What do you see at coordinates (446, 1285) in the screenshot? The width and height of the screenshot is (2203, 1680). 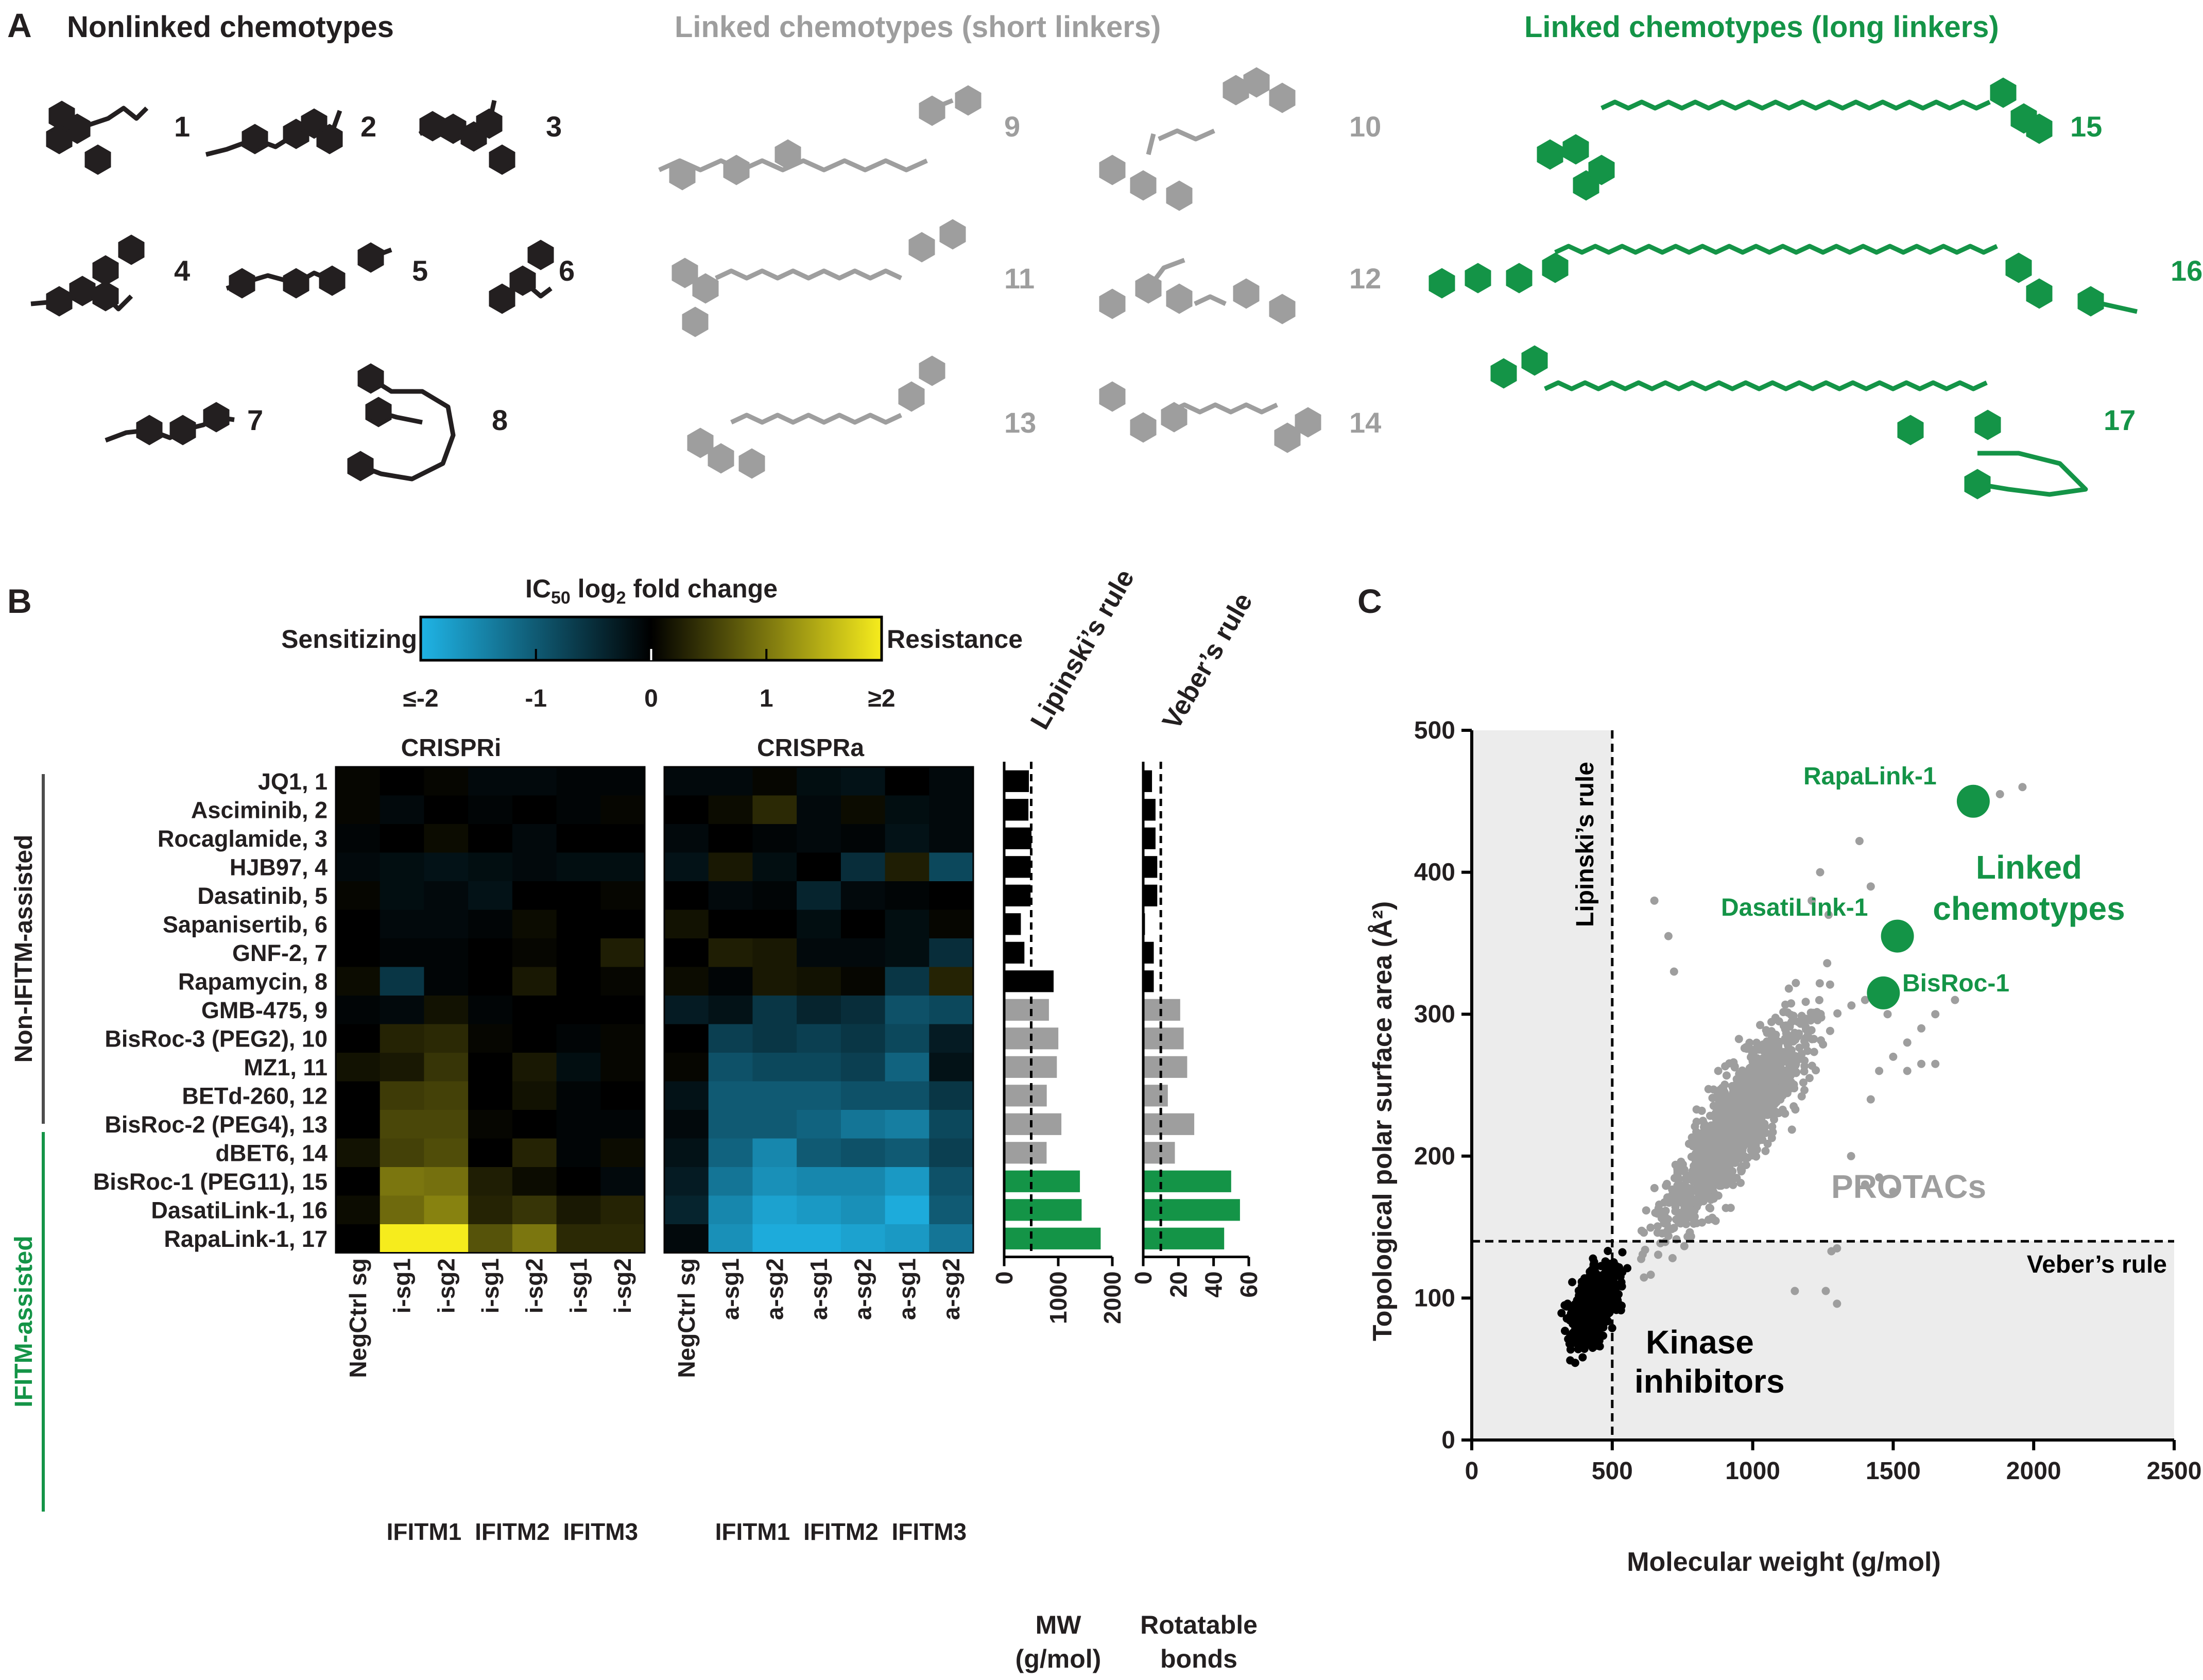 I see `column-label: i-sg2` at bounding box center [446, 1285].